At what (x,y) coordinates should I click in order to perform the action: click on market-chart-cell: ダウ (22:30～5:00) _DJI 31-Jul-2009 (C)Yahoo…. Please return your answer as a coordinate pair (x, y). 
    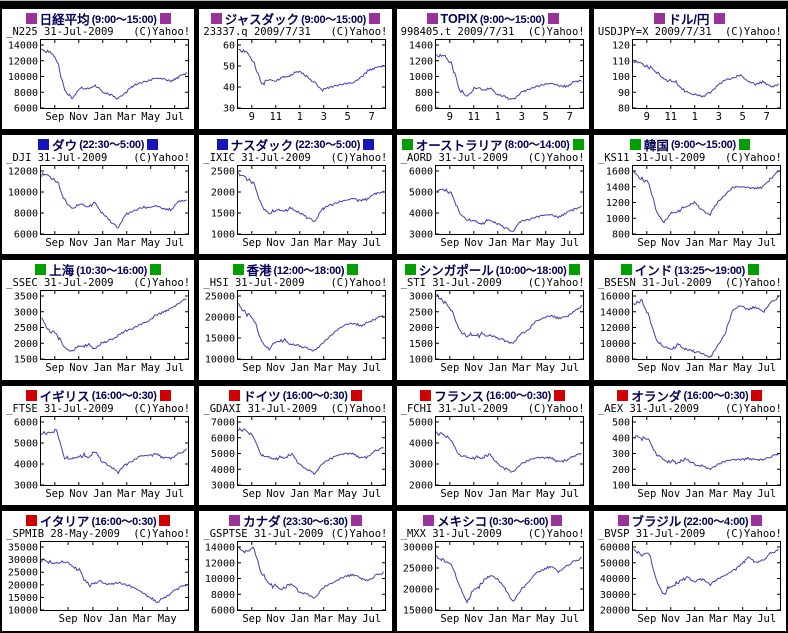
    Looking at the image, I should click on (98, 194).